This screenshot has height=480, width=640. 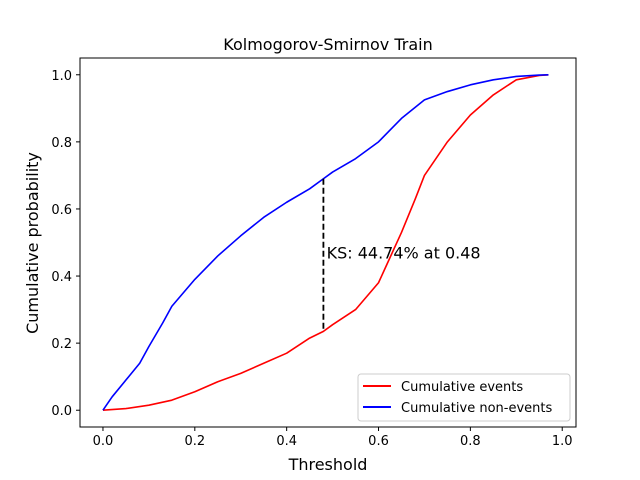 What do you see at coordinates (462, 387) in the screenshot?
I see `legend-label-events: Cumulative events` at bounding box center [462, 387].